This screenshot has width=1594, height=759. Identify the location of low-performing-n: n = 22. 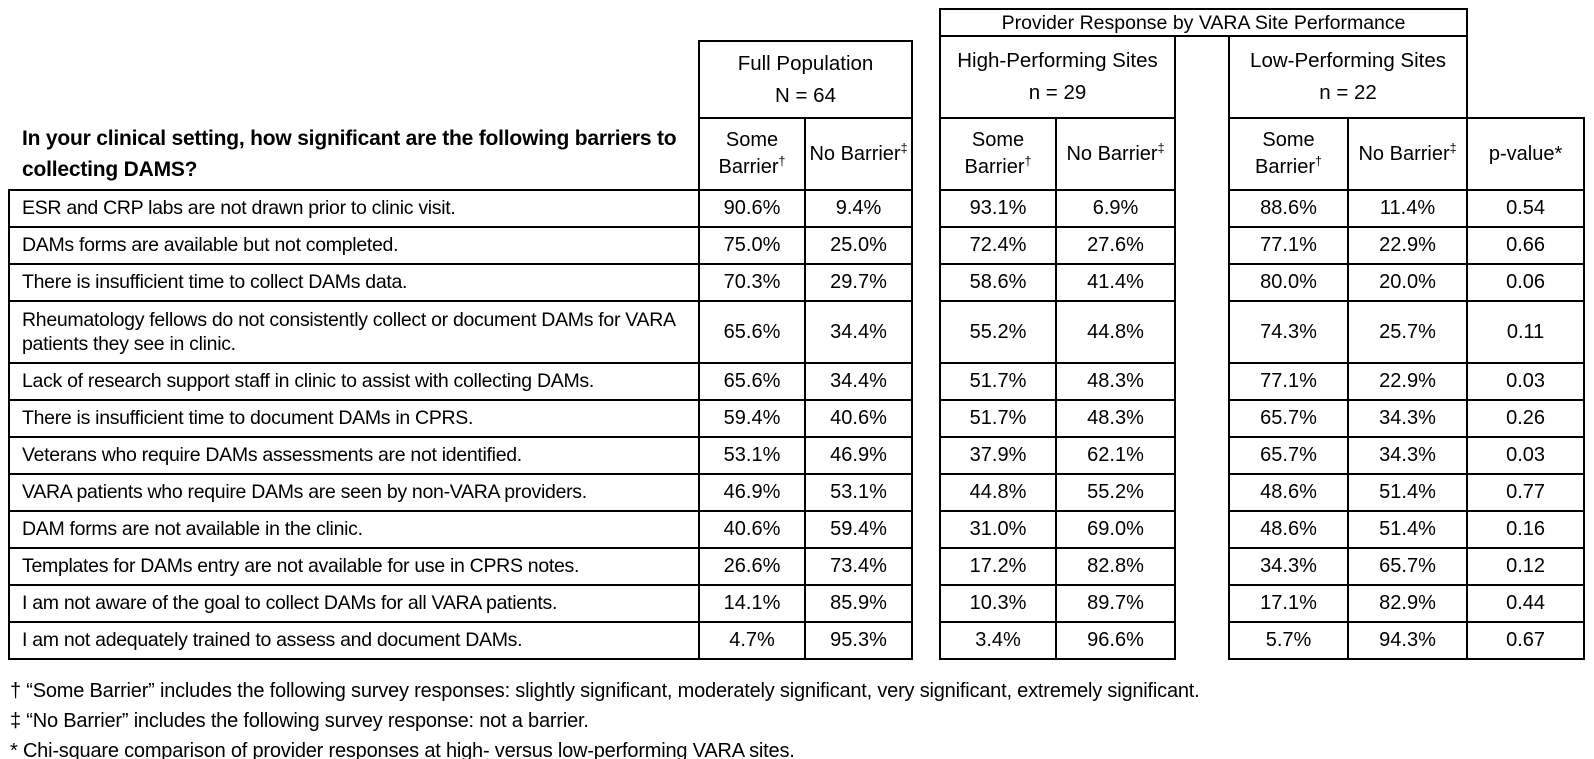
(1348, 92).